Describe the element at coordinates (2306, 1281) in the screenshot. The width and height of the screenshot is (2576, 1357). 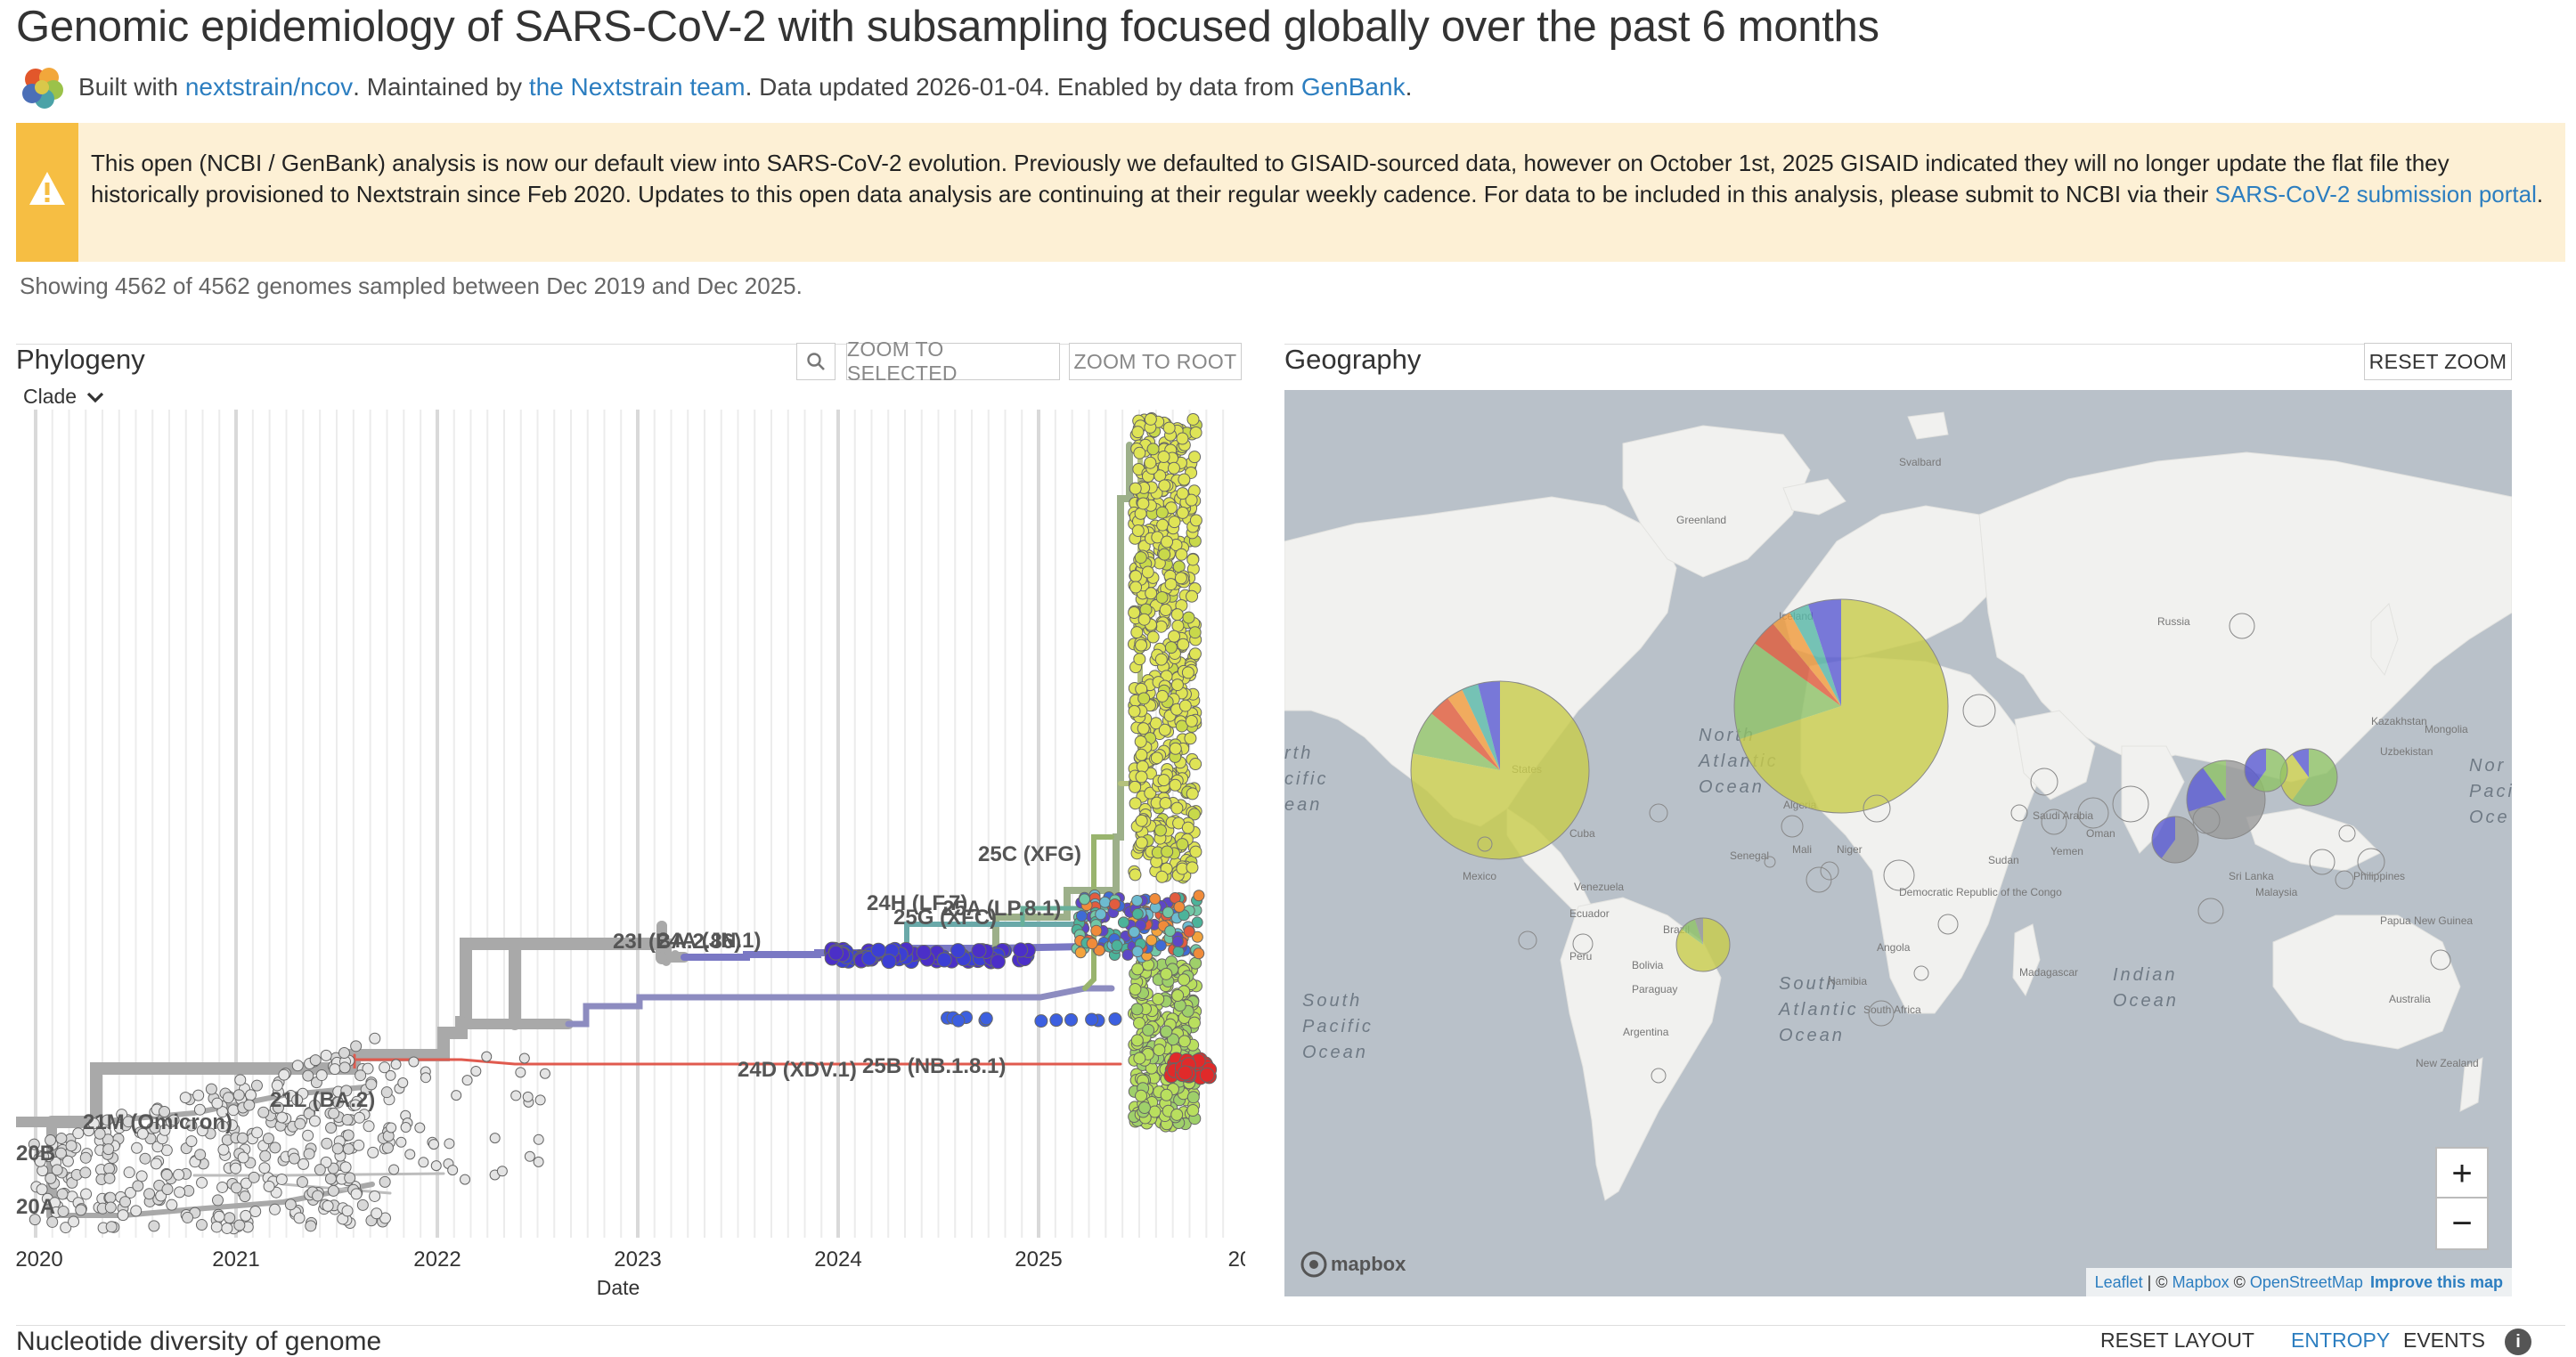
I see `openstreetmap-link: OpenStreetMap` at that location.